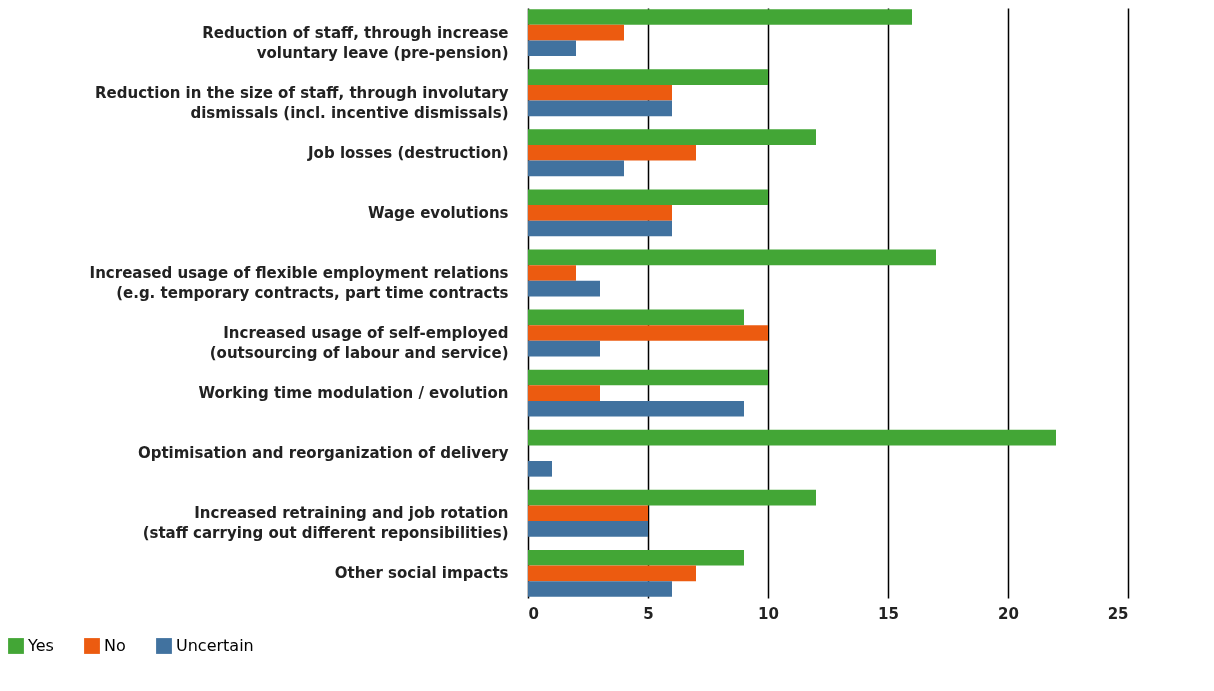 This screenshot has width=1214, height=691. Describe the element at coordinates (408, 152) in the screenshot. I see `y-tick-label: Job losses (destruction)` at that location.